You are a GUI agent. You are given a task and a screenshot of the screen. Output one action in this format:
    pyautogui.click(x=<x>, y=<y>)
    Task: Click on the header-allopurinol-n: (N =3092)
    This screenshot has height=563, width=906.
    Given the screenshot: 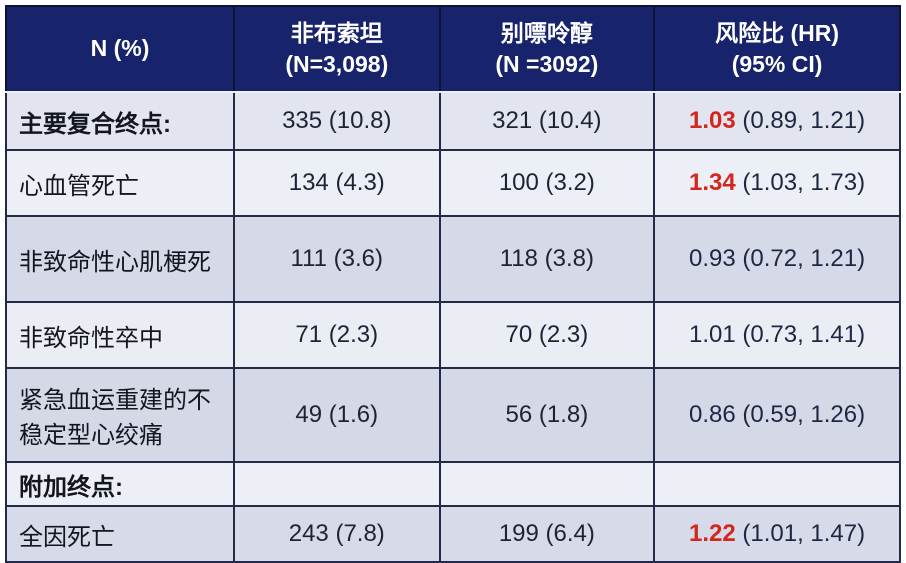 What is the action you would take?
    pyautogui.click(x=547, y=64)
    